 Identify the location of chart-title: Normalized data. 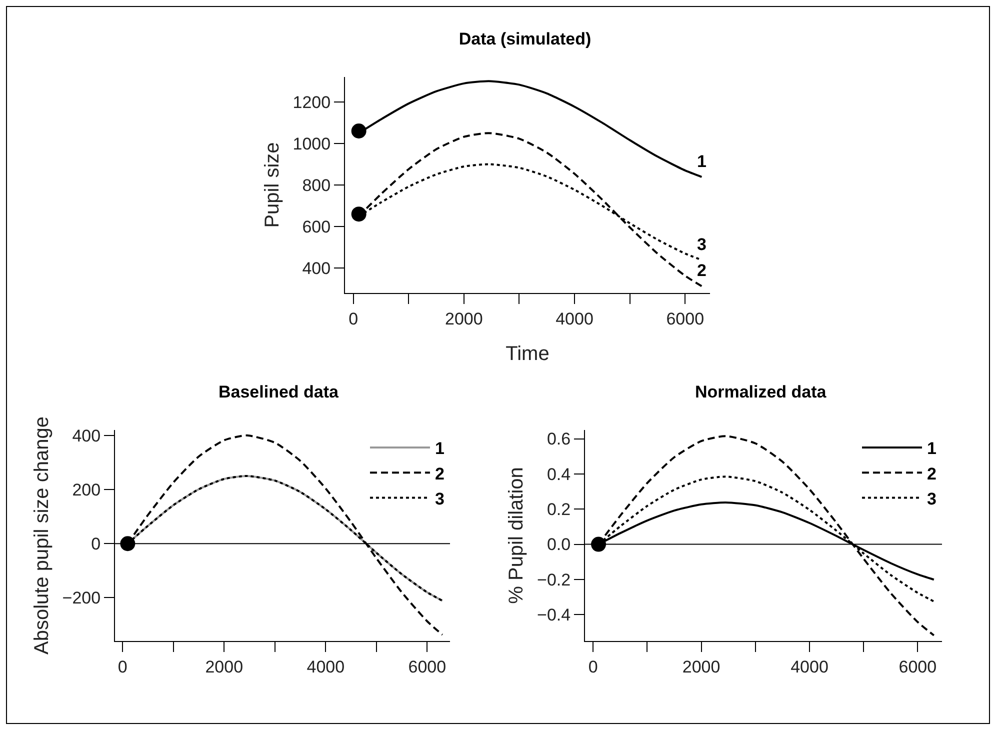
(760, 392).